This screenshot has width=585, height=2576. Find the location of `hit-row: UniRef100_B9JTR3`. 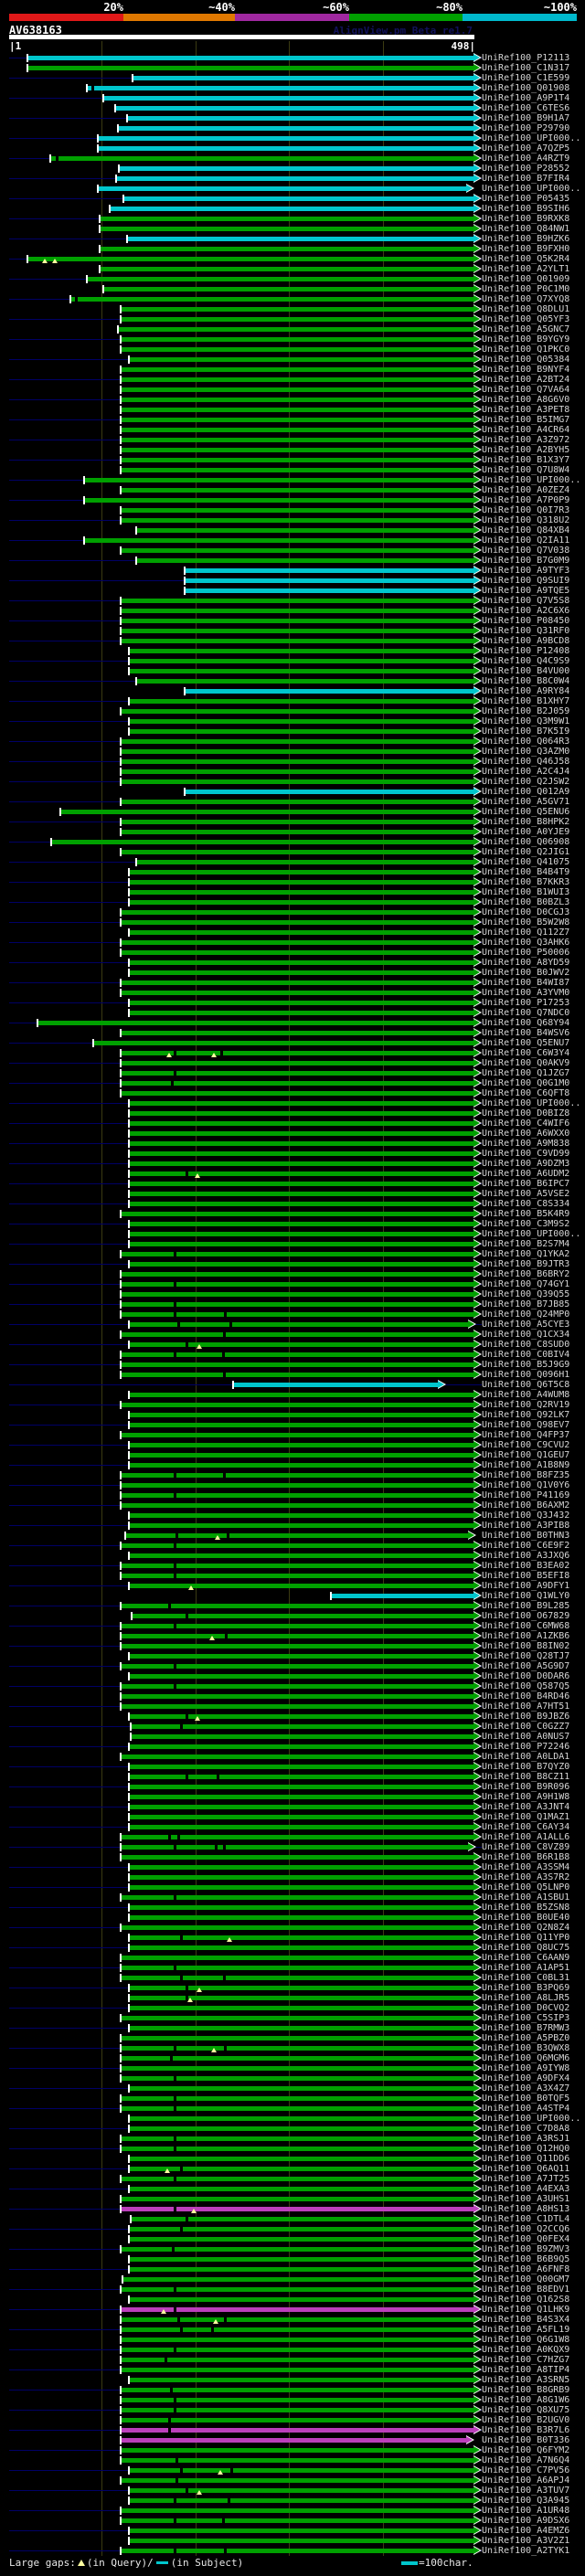

hit-row: UniRef100_B9JTR3 is located at coordinates (293, 1264).